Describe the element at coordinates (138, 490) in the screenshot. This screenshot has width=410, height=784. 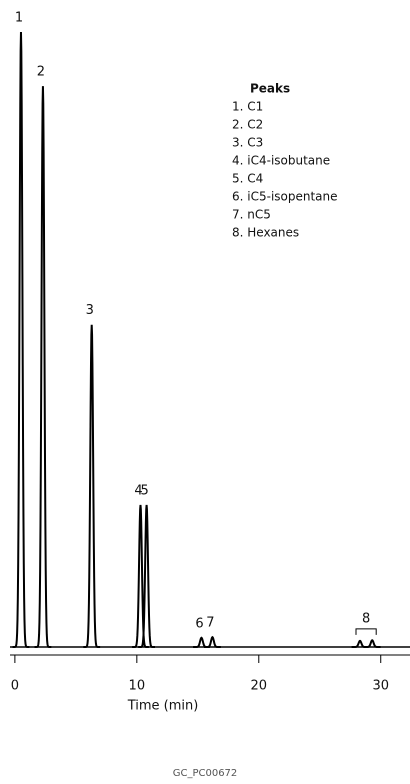
I see `peak-label: 4` at that location.